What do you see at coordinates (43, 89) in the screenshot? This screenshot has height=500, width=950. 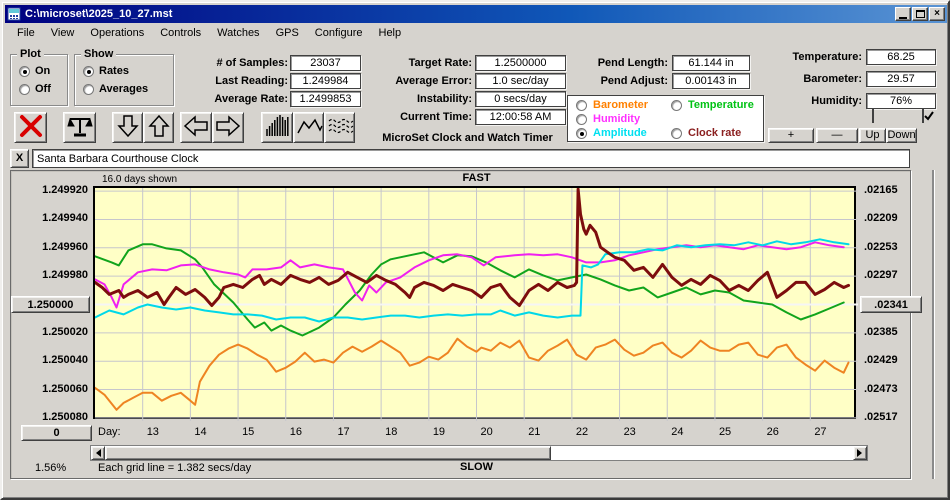 I see `radio-label: Off` at bounding box center [43, 89].